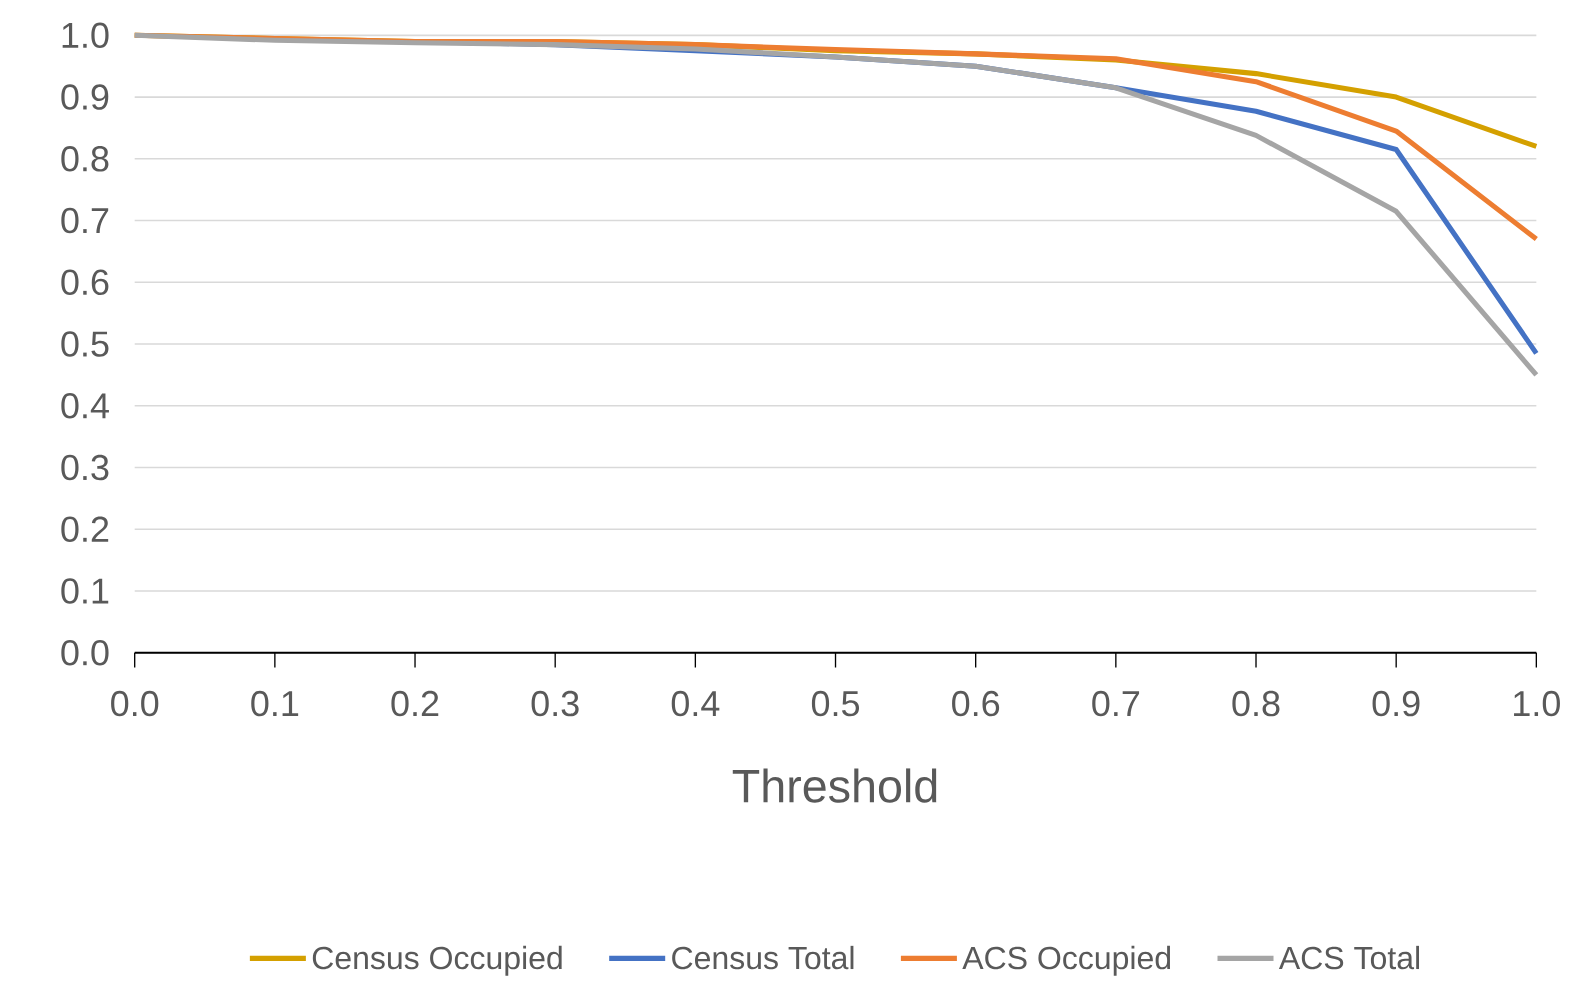  I want to click on y-tick-label: 0.3, so click(85, 467).